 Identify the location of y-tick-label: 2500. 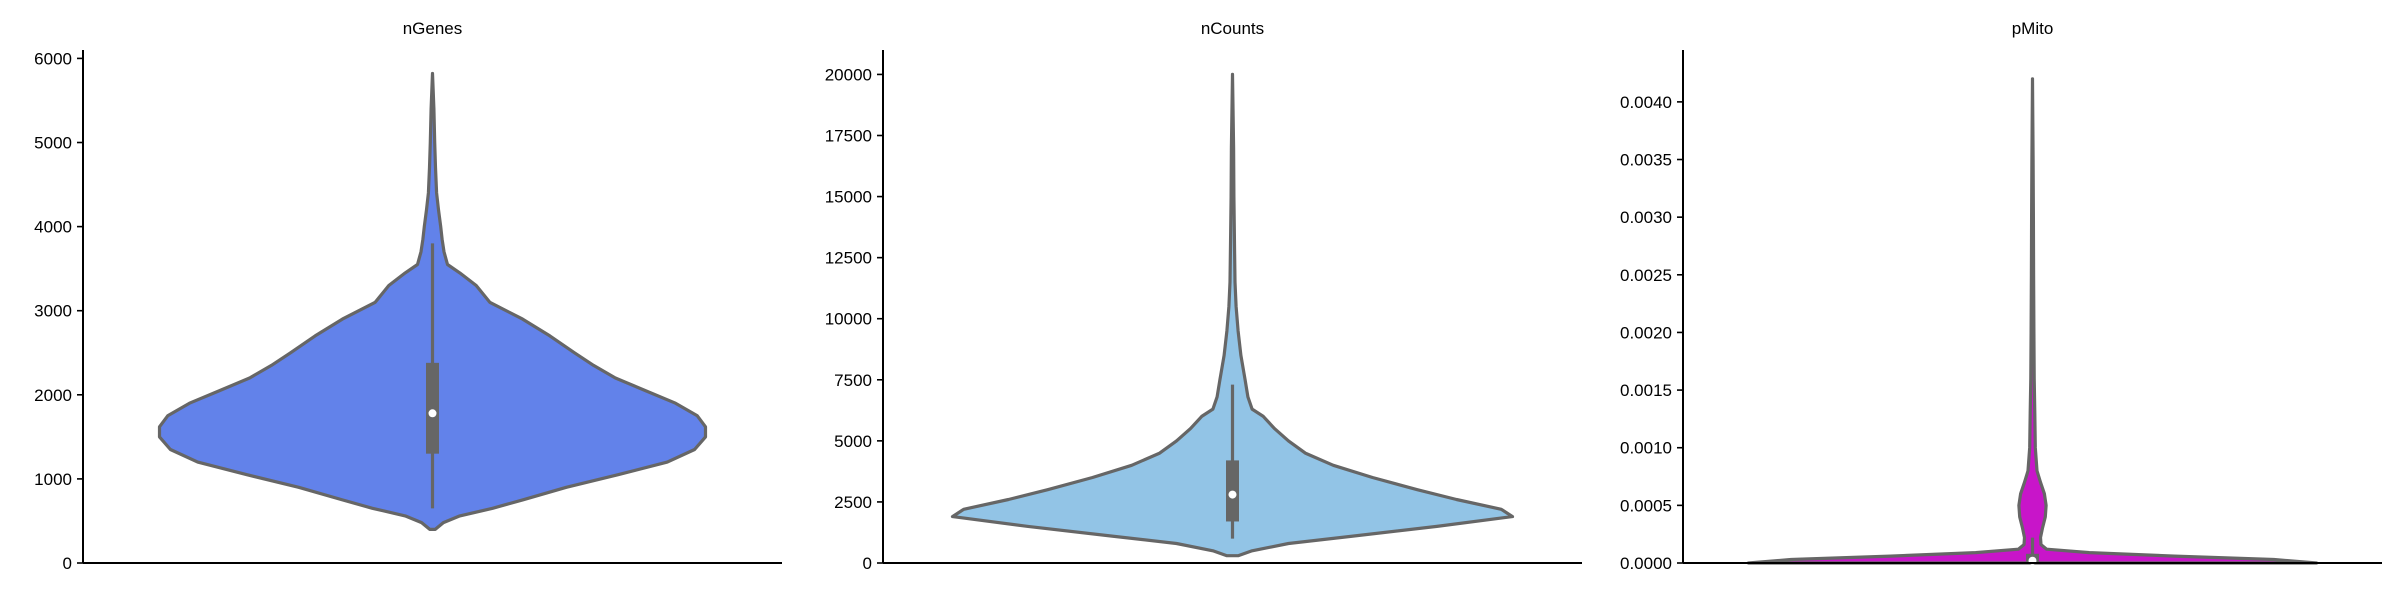
(853, 502).